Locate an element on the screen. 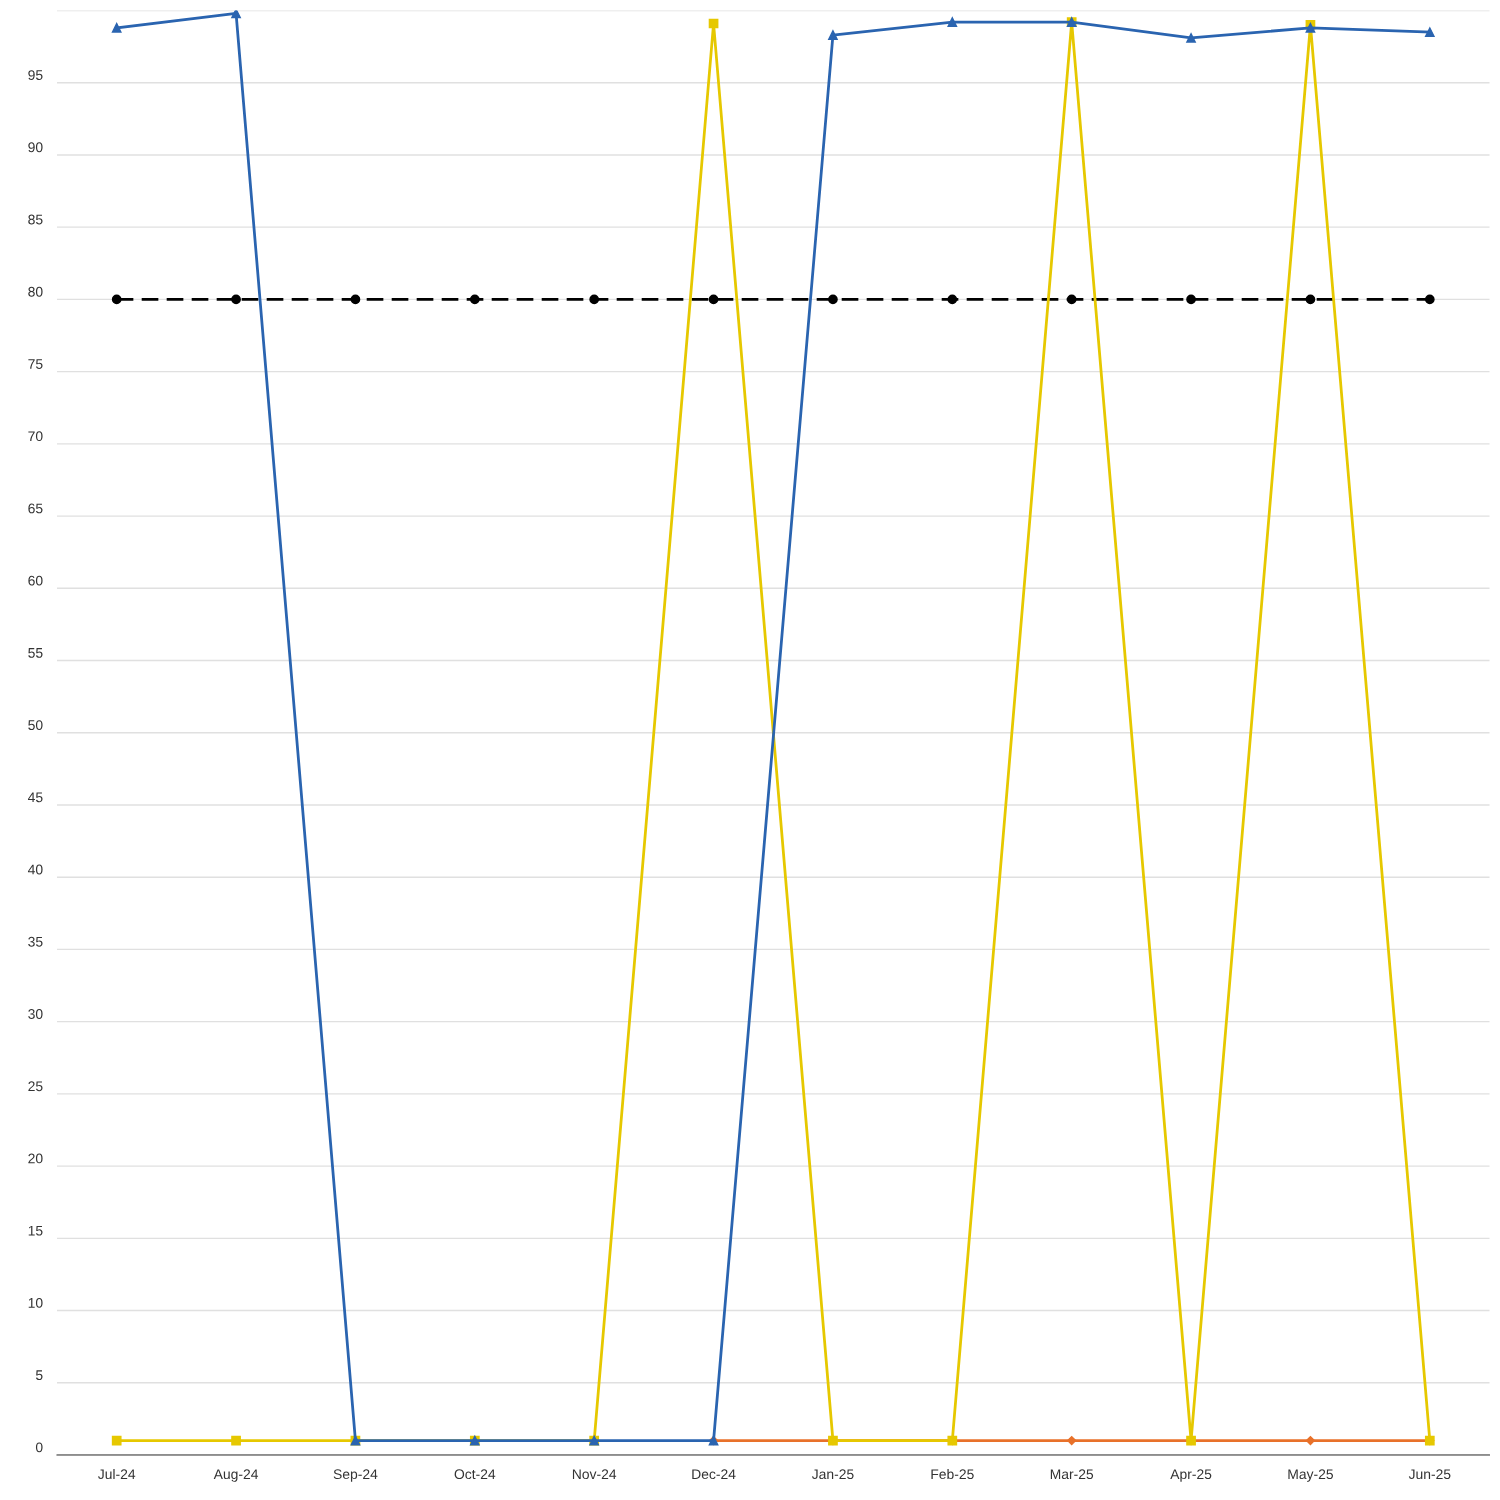 The height and width of the screenshot is (1500, 1500). y-tick-label: 10 is located at coordinates (35, 1302).